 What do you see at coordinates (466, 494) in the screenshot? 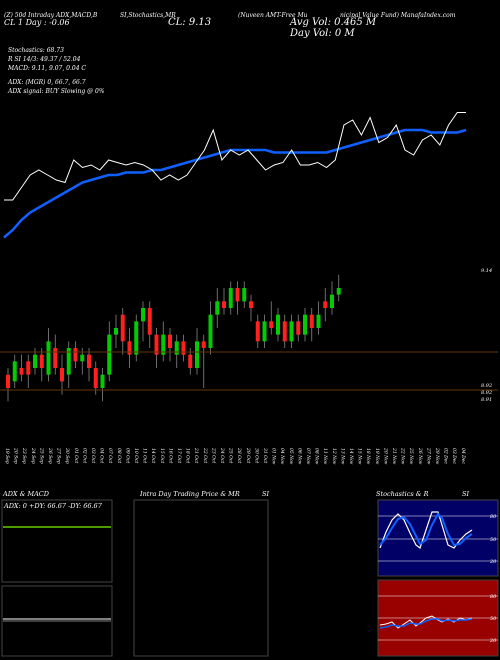
I see `stoch-panel-si: SI` at bounding box center [466, 494].